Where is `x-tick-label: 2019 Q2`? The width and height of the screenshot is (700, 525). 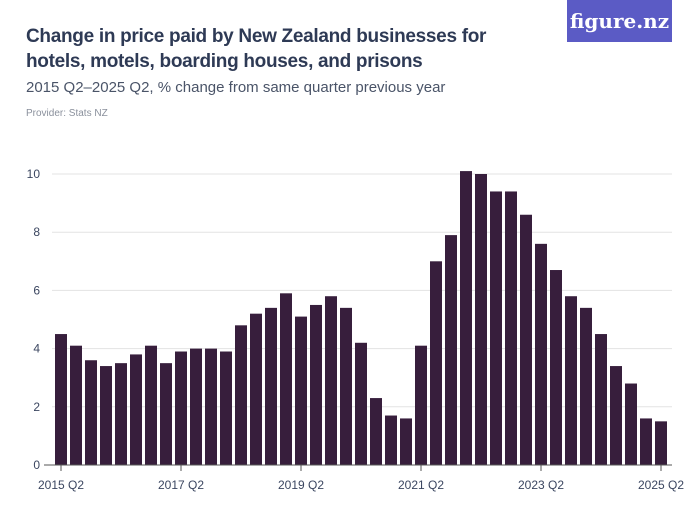 x-tick-label: 2019 Q2 is located at coordinates (301, 485).